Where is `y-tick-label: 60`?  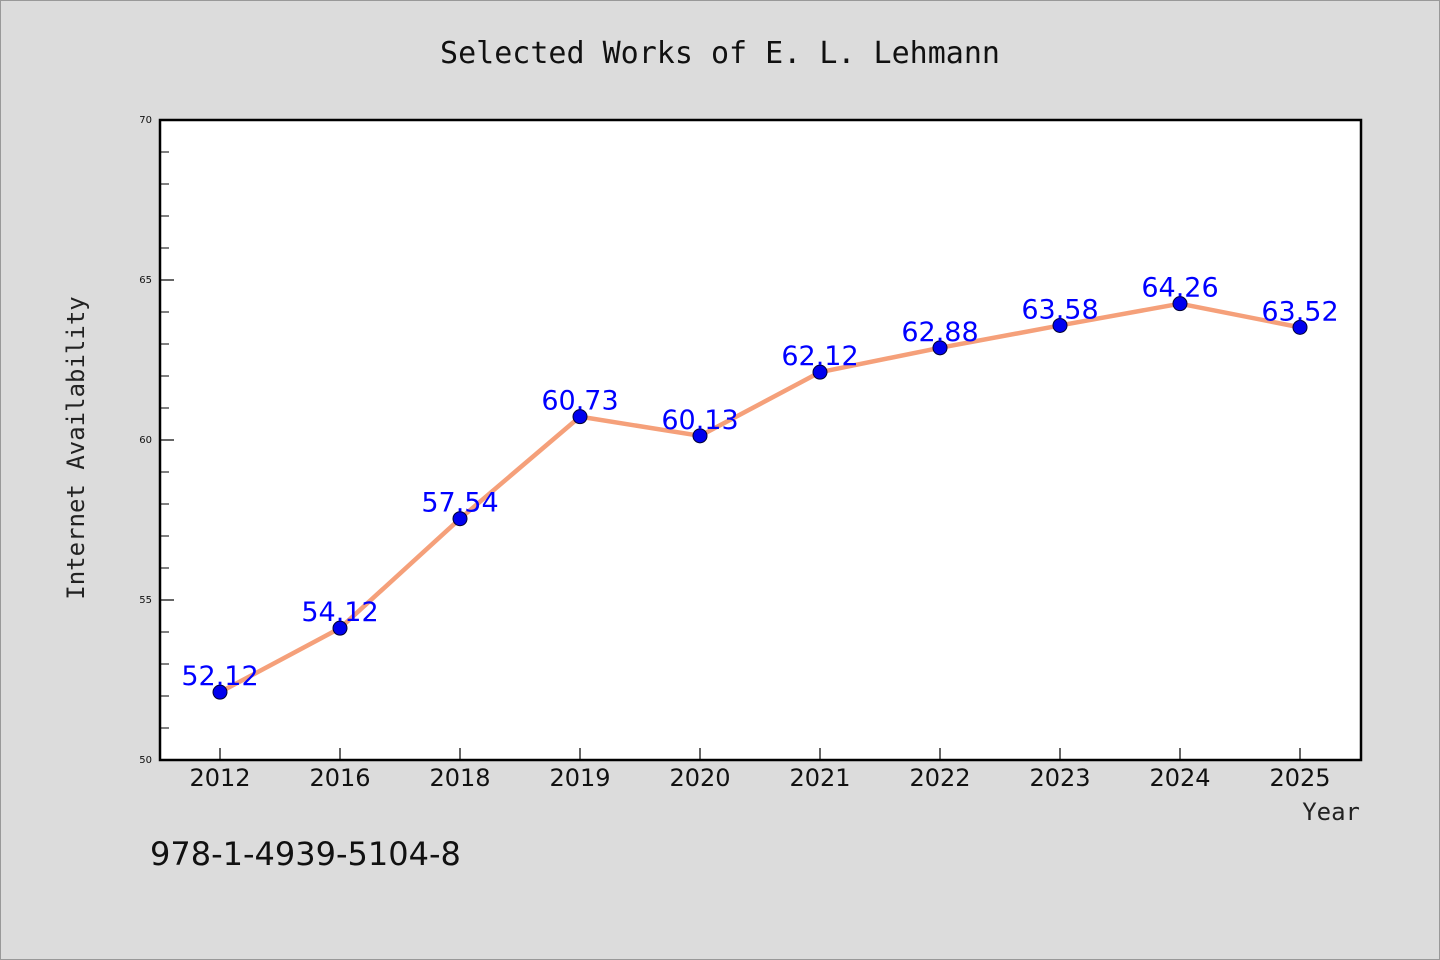 y-tick-label: 60 is located at coordinates (145, 440).